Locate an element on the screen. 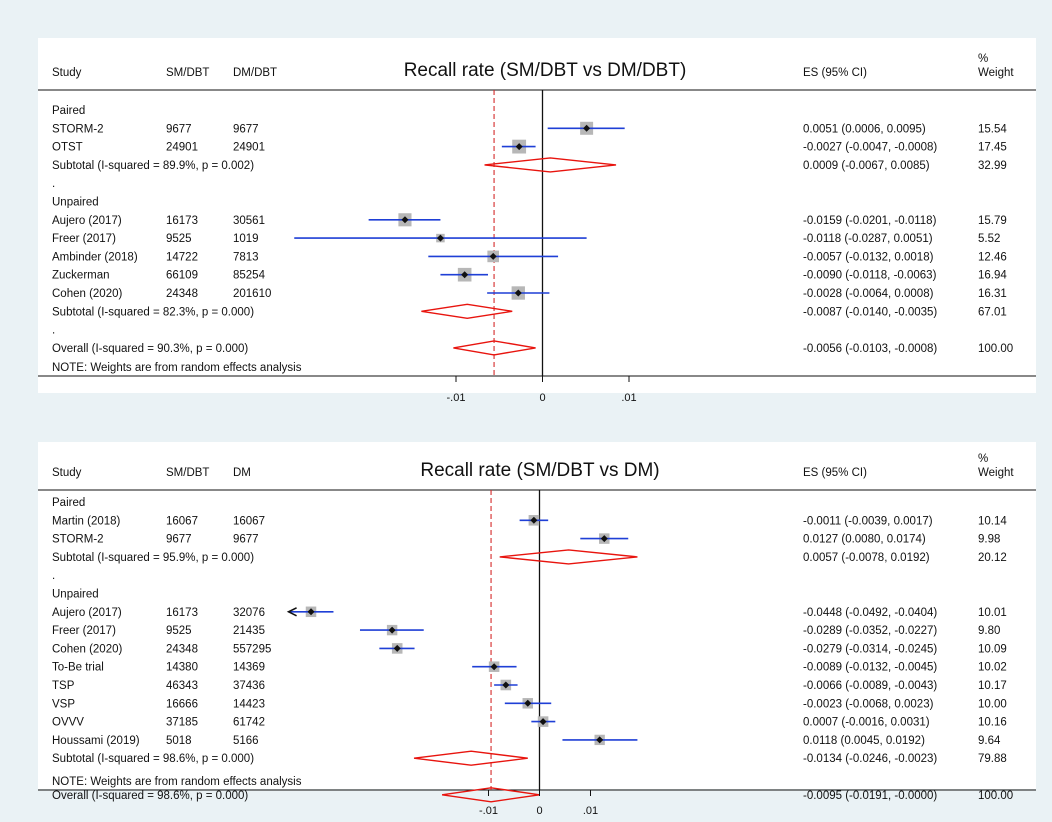 Image resolution: width=1052 pixels, height=822 pixels. sample-size-n2: 7813 is located at coordinates (246, 257).